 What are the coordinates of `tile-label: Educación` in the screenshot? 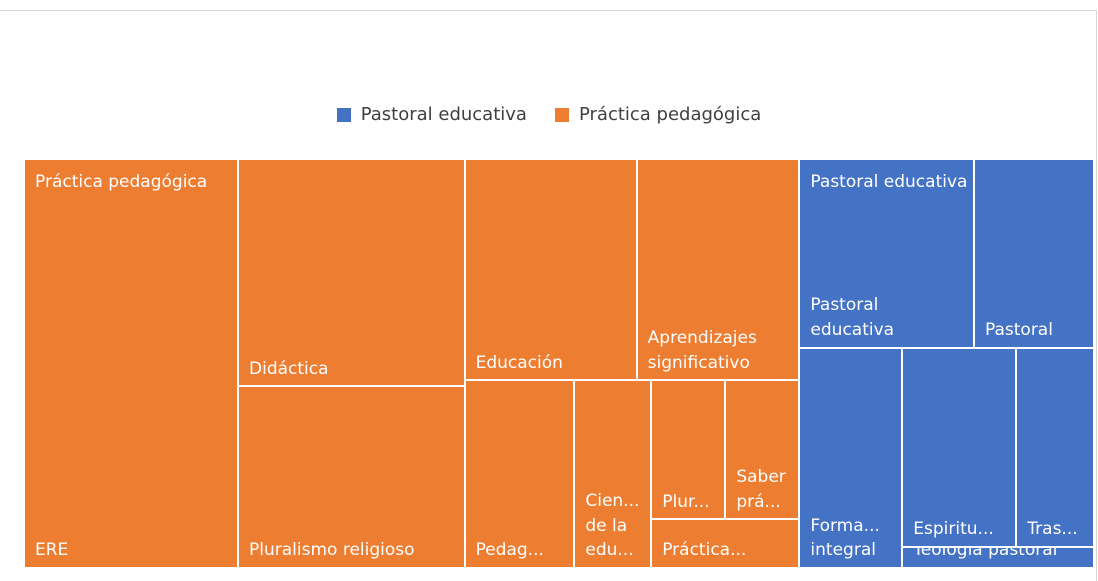 It's located at (519, 362).